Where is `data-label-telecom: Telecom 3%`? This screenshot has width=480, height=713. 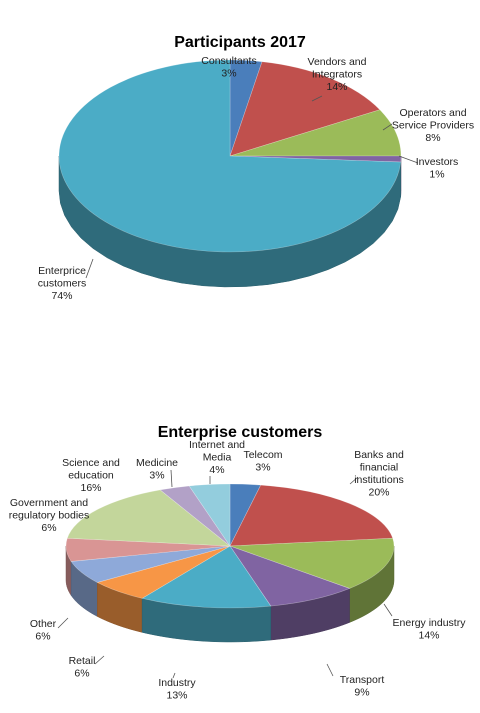 data-label-telecom: Telecom 3% is located at coordinates (262, 461).